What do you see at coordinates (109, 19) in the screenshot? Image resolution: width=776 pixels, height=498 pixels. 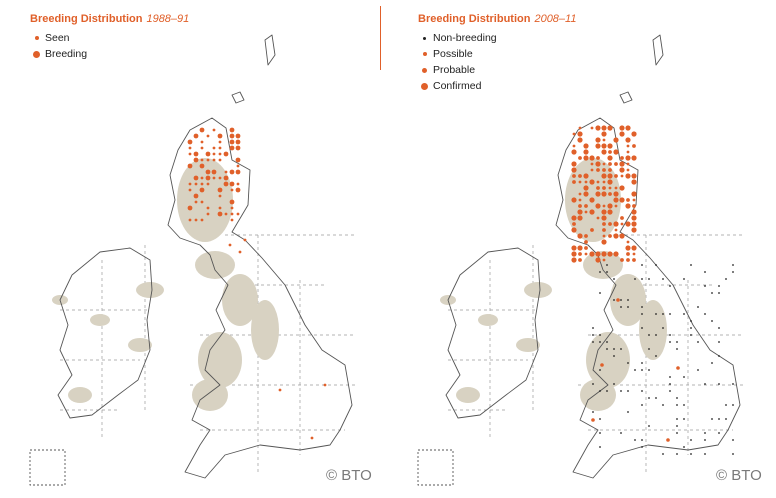 I see `map-title-1988-91: Breeding Distribution 1988–91` at bounding box center [109, 19].